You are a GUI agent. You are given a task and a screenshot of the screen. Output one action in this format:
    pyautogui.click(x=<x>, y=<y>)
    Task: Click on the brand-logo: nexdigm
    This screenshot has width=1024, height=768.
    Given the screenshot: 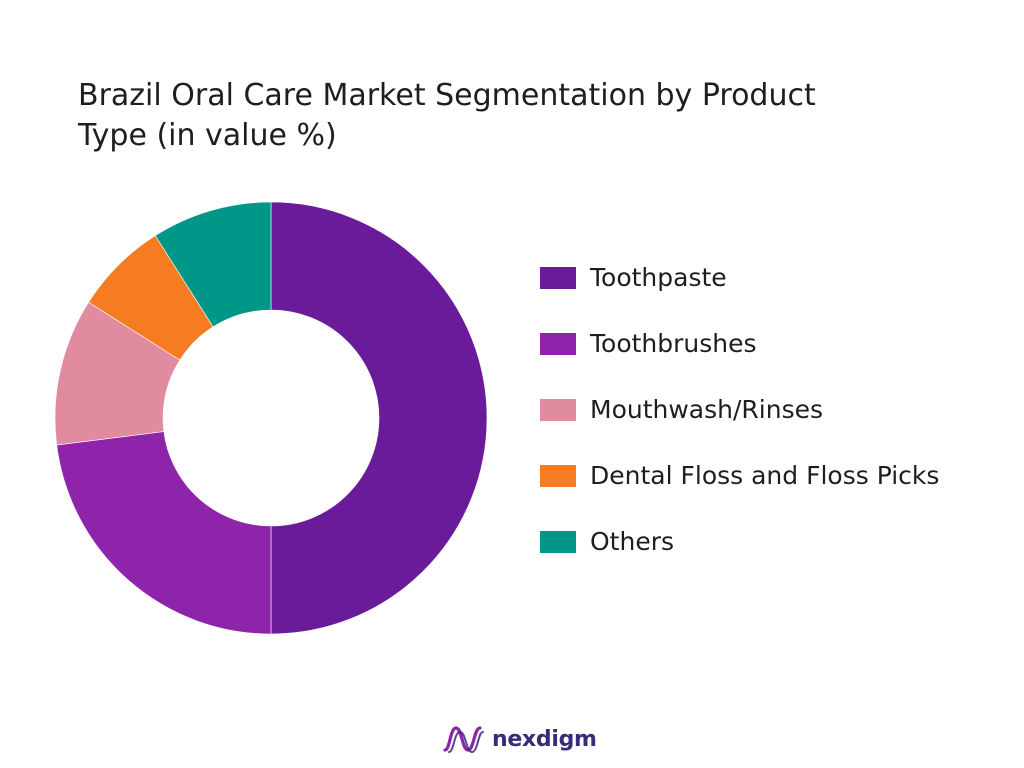 What is the action you would take?
    pyautogui.click(x=519, y=739)
    